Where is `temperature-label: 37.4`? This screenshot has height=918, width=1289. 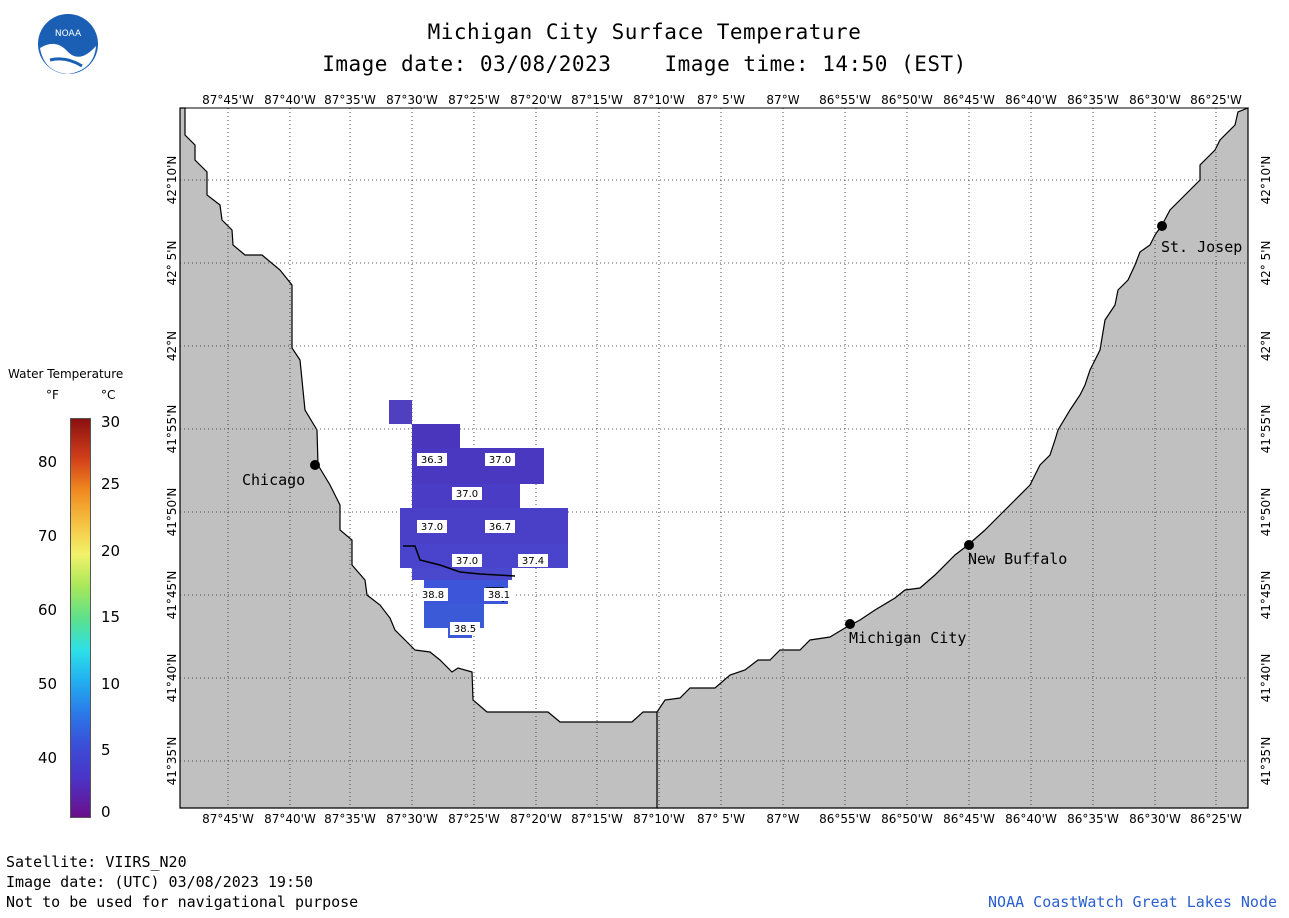 temperature-label: 37.4 is located at coordinates (533, 561).